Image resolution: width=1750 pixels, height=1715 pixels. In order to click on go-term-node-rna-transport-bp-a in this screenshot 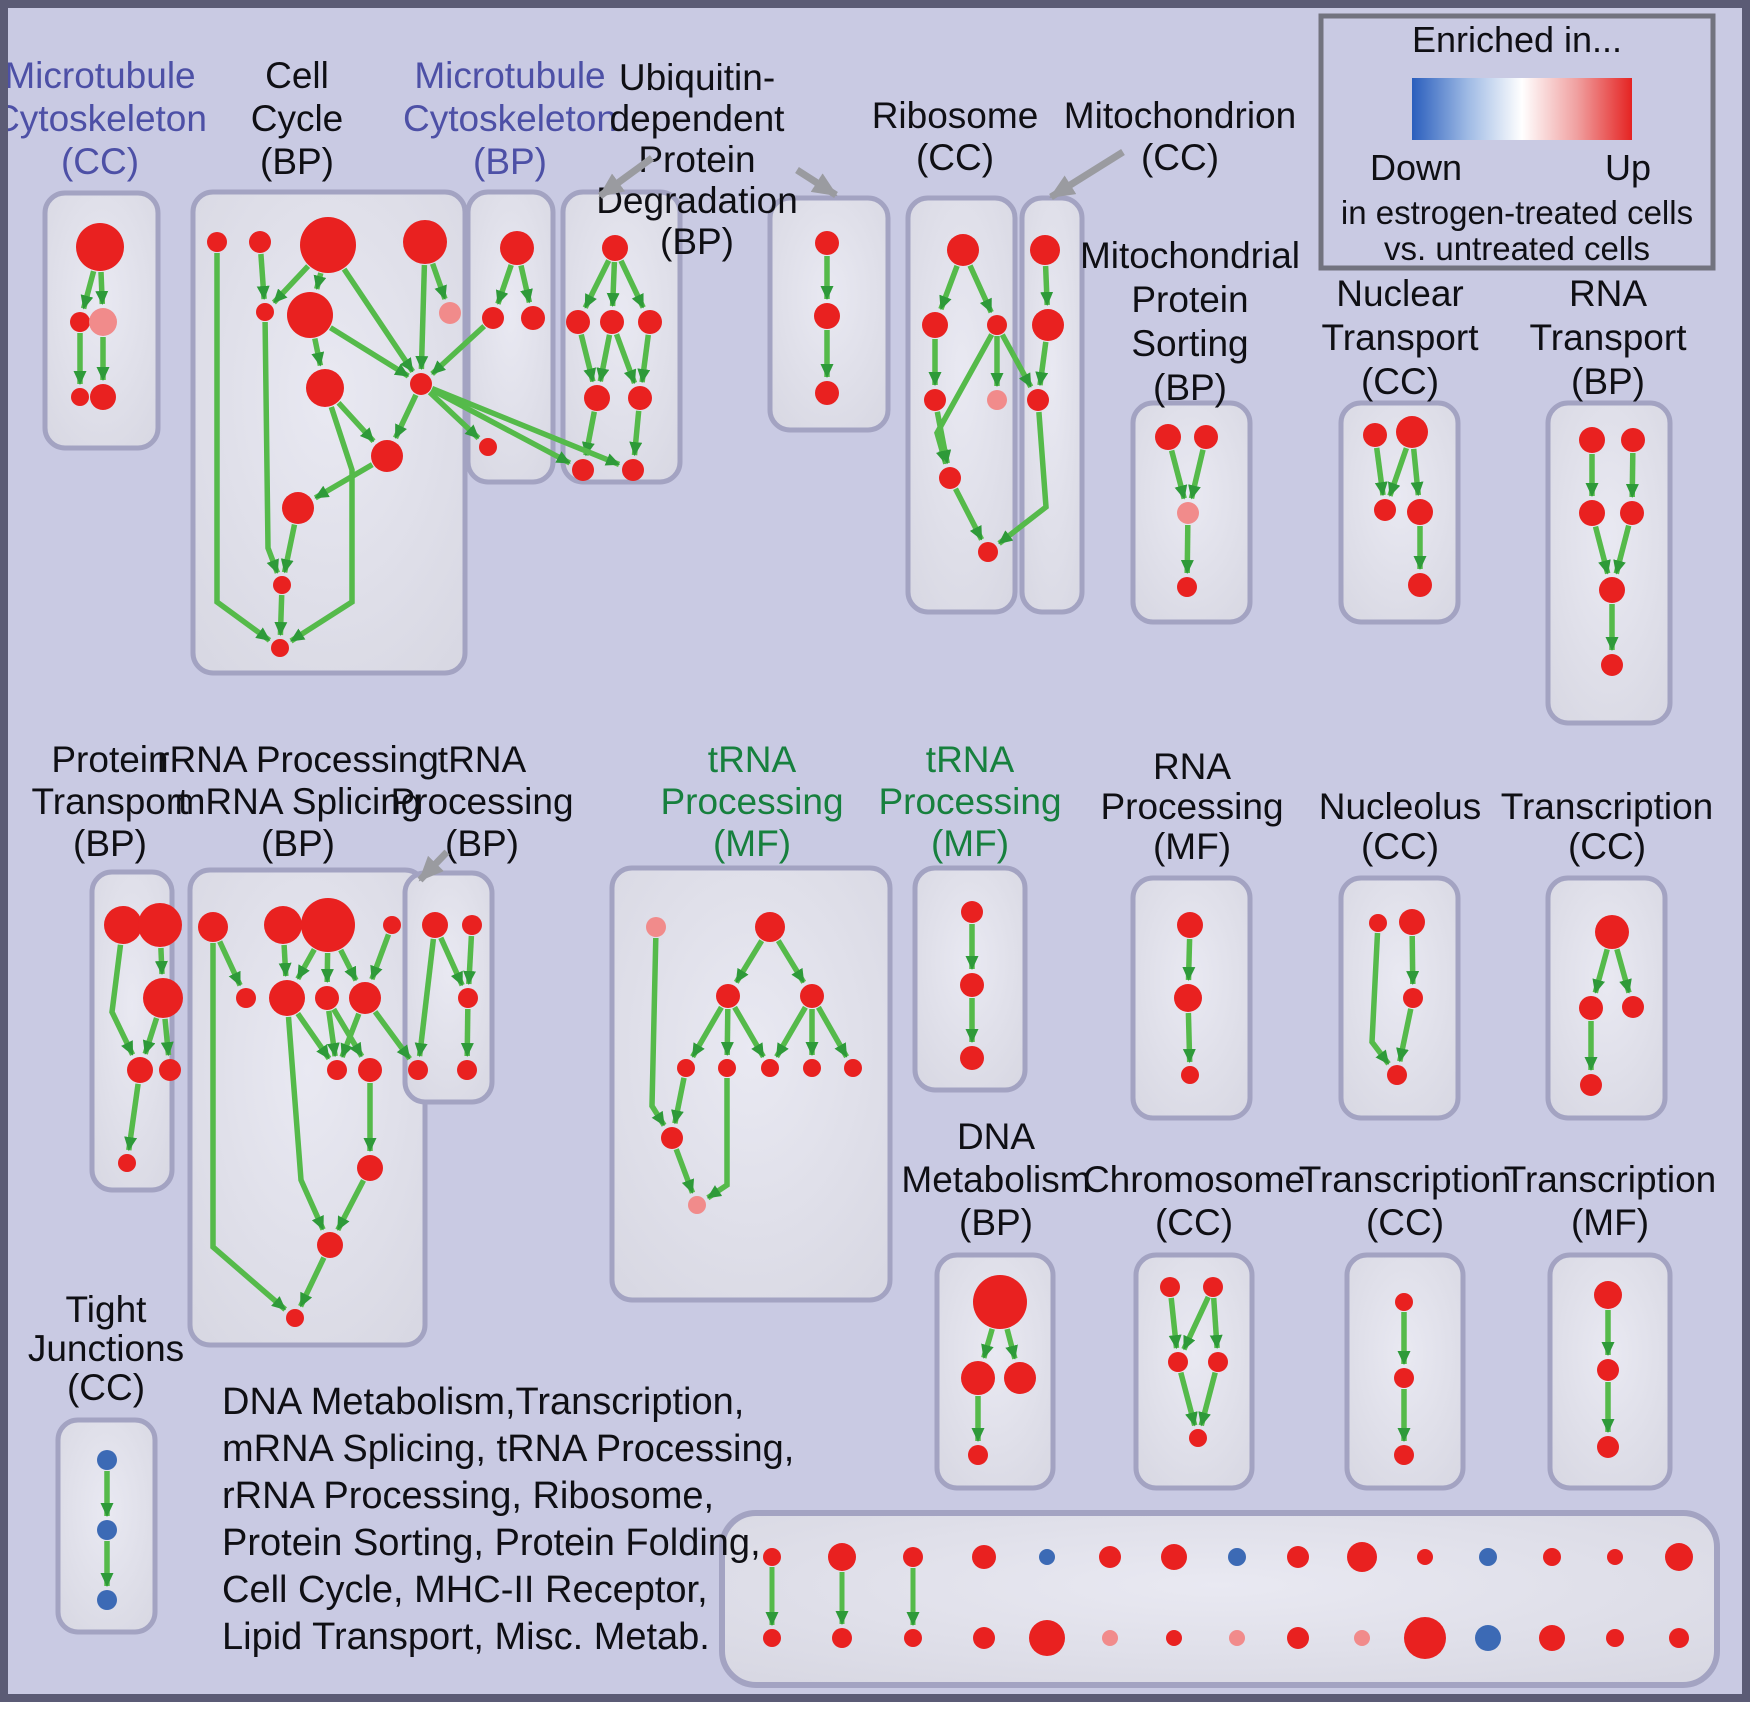, I will do `click(1592, 440)`.